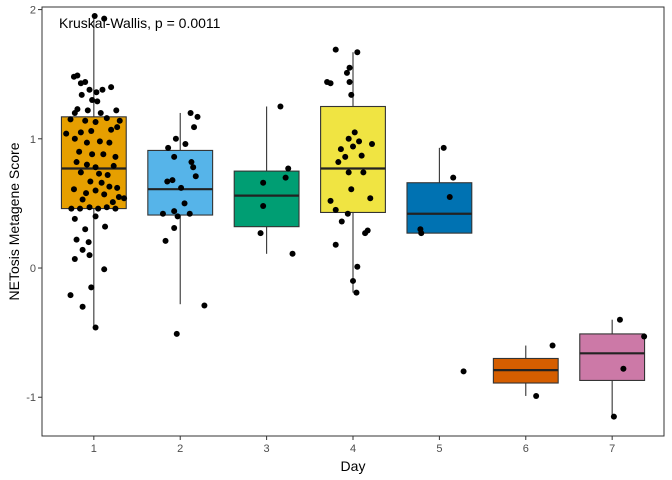  I want to click on x-tick-label: 3, so click(267, 449).